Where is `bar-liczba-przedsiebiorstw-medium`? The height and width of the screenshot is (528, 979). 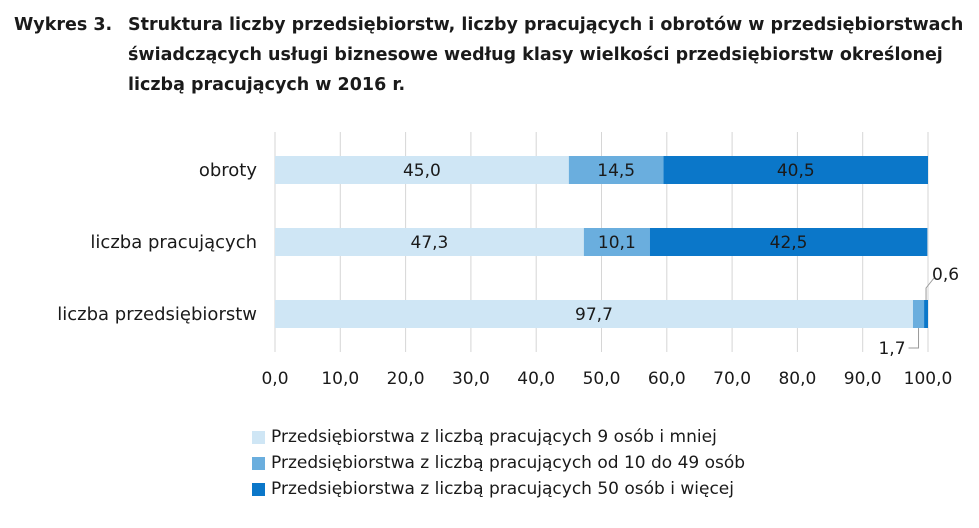
bar-liczba-przedsiebiorstw-medium is located at coordinates (918, 314).